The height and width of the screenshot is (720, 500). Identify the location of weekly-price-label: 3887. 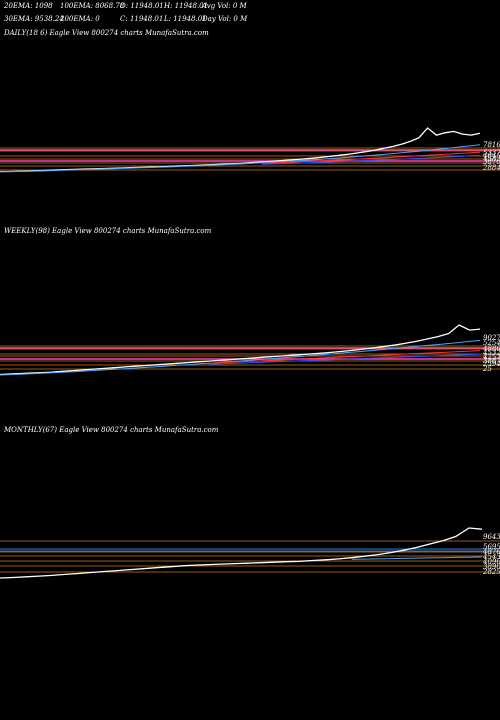
(491, 361).